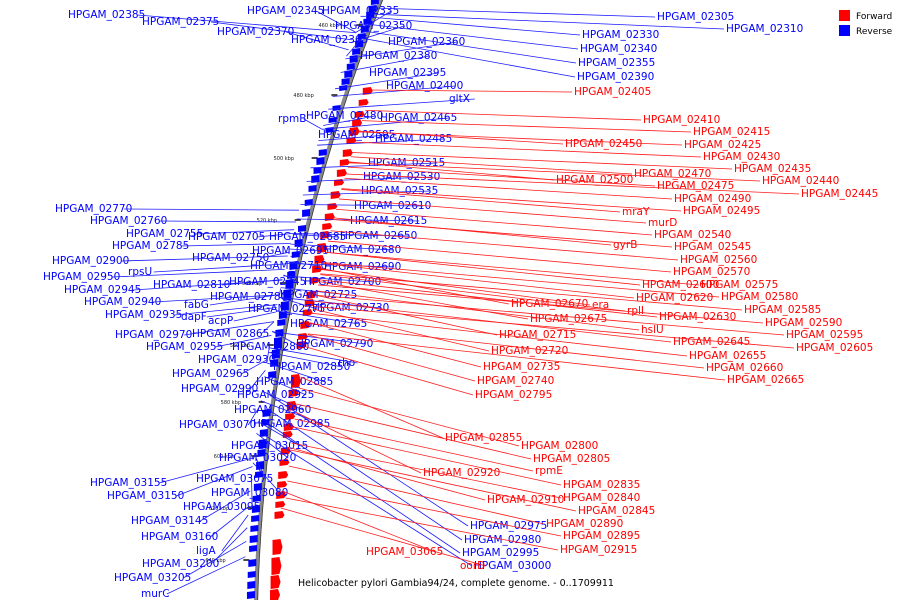 The width and height of the screenshot is (900, 600). Describe the element at coordinates (269, 446) in the screenshot. I see `gene-label: HPGAM_03015` at that location.